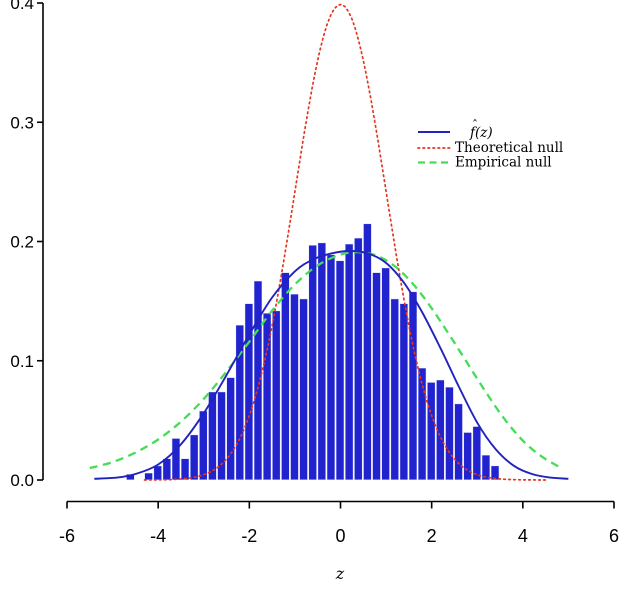 The width and height of the screenshot is (630, 600). I want to click on legend-item-theoretical-null: Theoretical null, so click(490, 148).